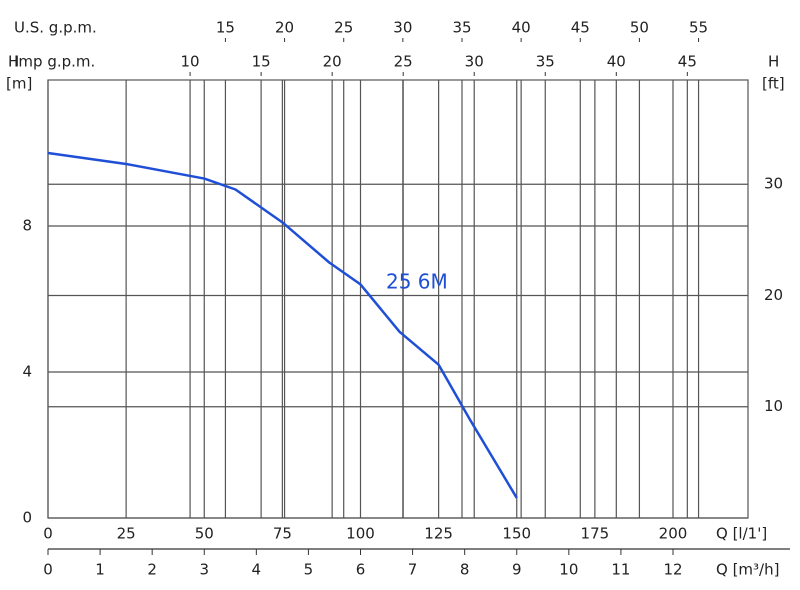  I want to click on x-tick-label: 11, so click(620, 570).